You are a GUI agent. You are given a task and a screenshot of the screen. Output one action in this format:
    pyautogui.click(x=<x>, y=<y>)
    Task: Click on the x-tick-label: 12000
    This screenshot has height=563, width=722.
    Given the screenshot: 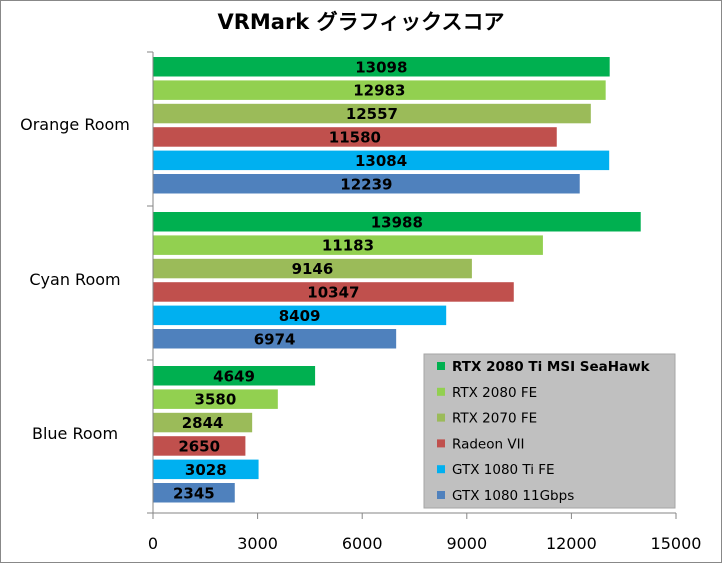 What is the action you would take?
    pyautogui.click(x=571, y=543)
    